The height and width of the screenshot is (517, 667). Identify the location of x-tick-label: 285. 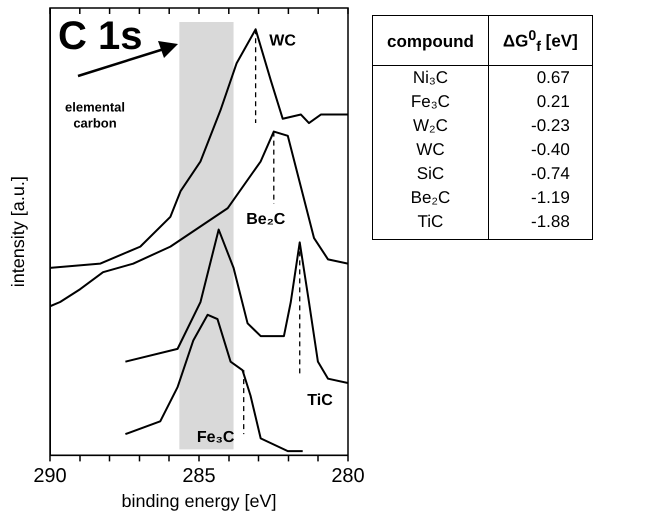
(199, 475).